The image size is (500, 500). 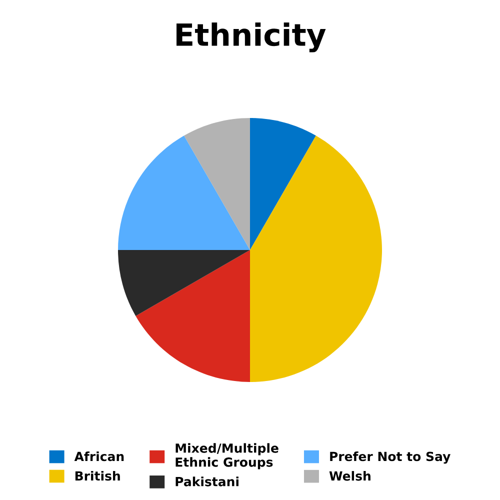 What do you see at coordinates (207, 481) in the screenshot?
I see `legend-label: Pakistani` at bounding box center [207, 481].